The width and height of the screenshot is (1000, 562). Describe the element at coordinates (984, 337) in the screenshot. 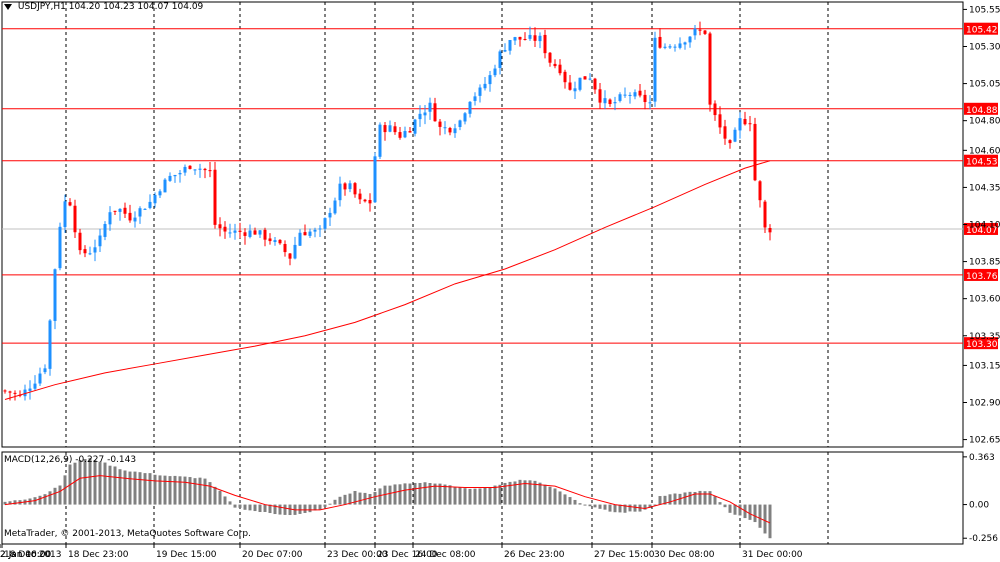

I see `y-tick-label: 103.35` at that location.